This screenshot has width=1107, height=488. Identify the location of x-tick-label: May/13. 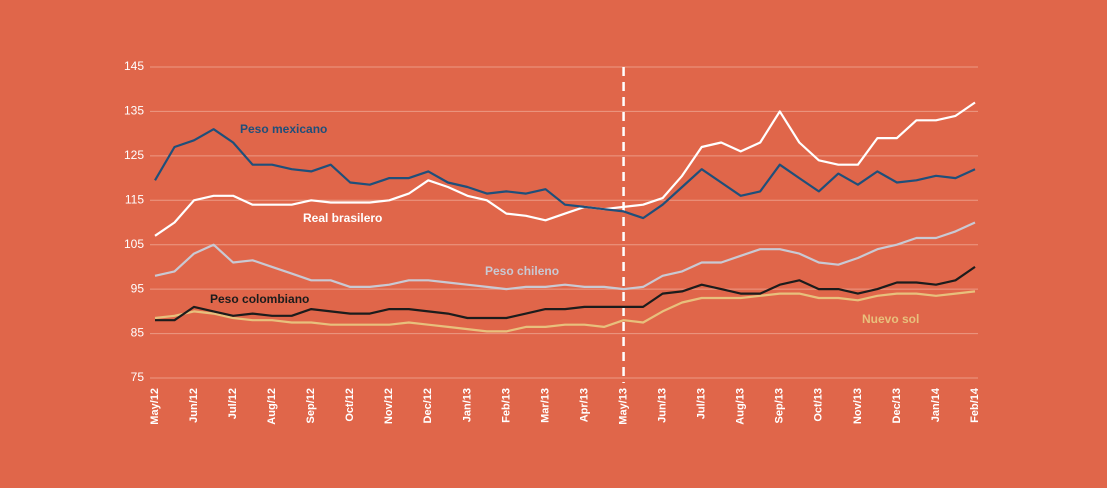
(623, 406).